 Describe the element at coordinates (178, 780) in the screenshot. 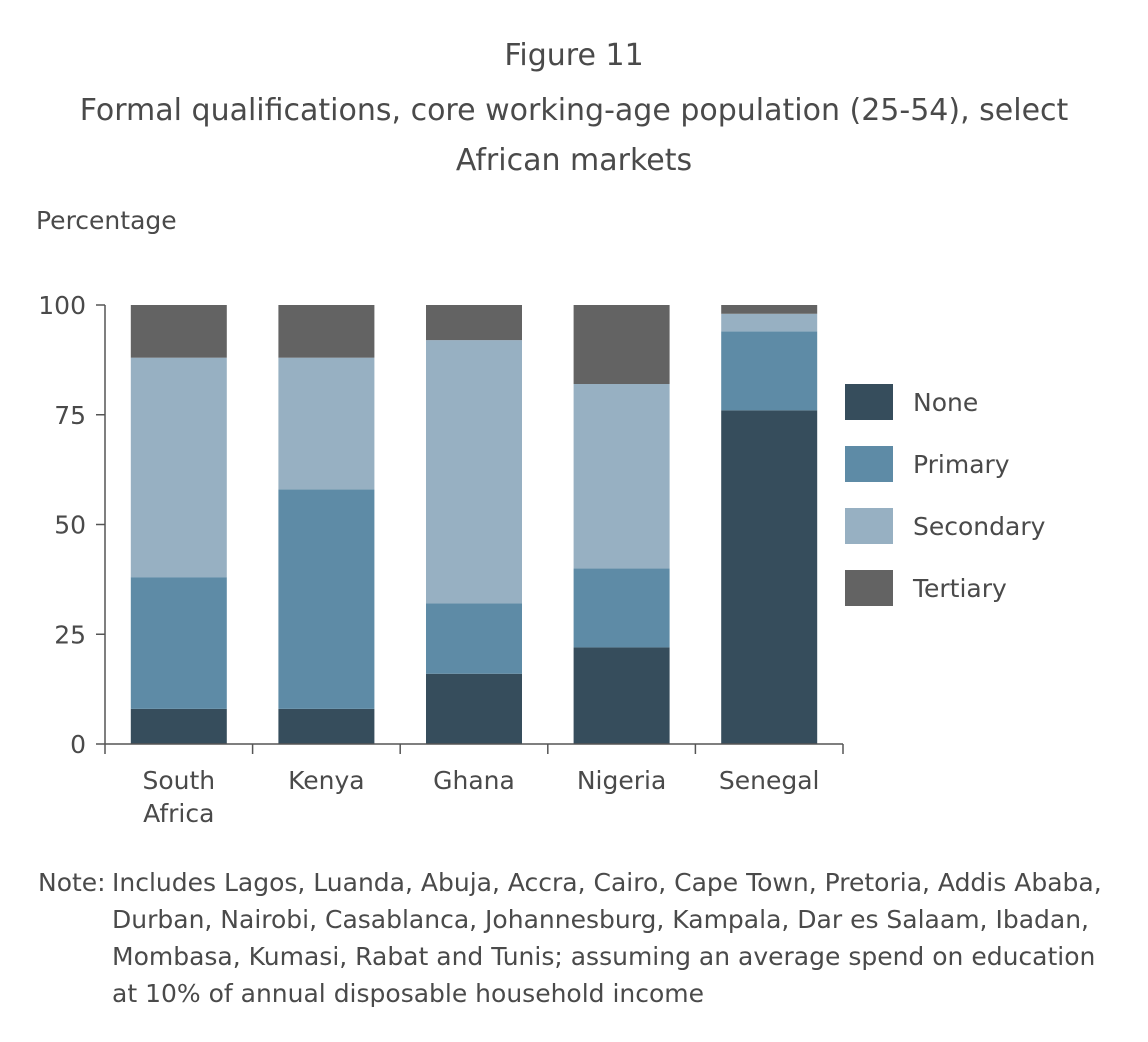

I see `x-tick-label: South` at that location.